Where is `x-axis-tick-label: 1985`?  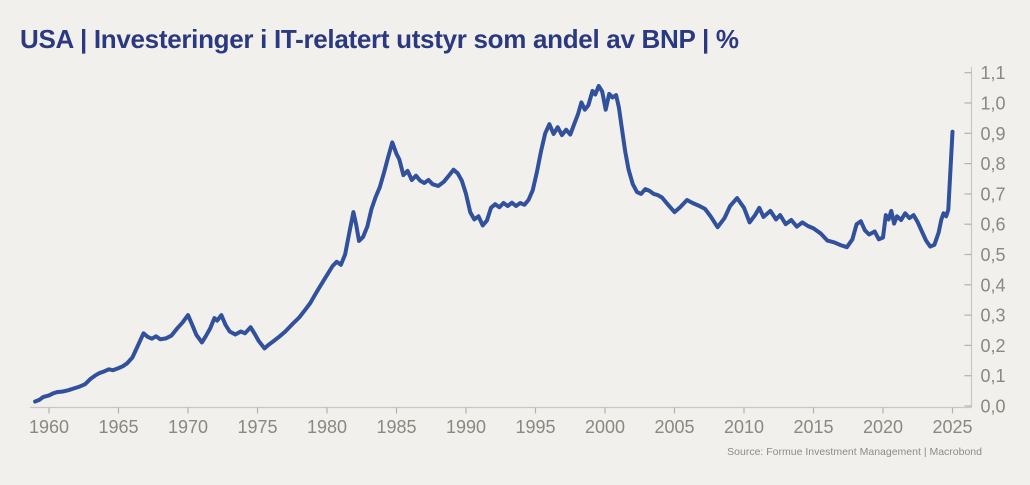 x-axis-tick-label: 1985 is located at coordinates (396, 427).